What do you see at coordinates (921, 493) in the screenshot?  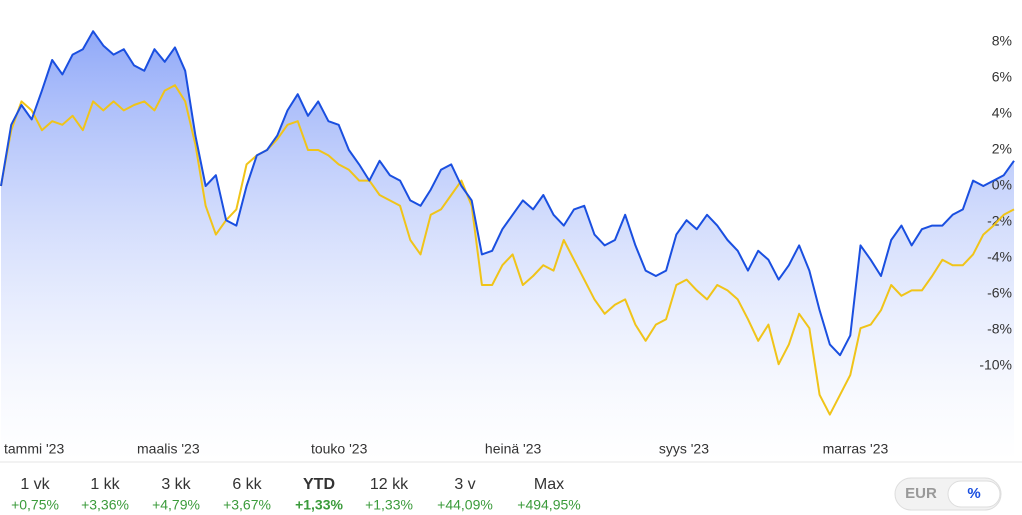 I see `toggle-label: EUR` at bounding box center [921, 493].